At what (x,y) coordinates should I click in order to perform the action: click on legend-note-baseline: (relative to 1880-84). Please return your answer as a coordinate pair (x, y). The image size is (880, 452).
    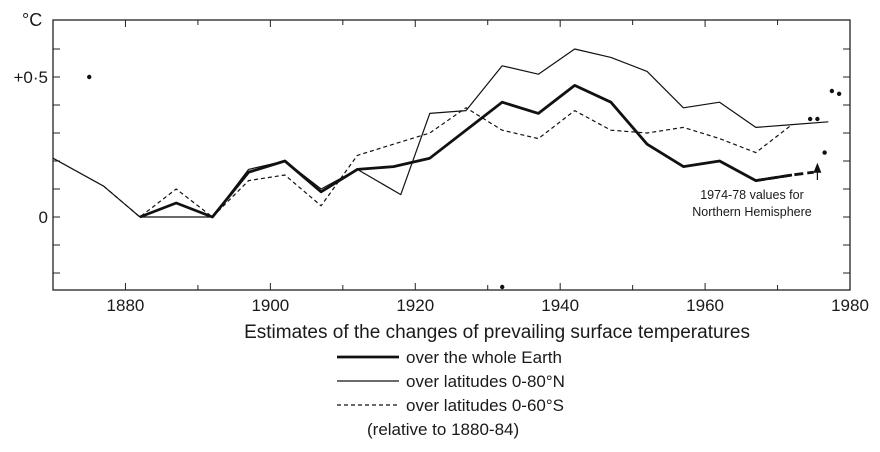
    Looking at the image, I should click on (443, 429).